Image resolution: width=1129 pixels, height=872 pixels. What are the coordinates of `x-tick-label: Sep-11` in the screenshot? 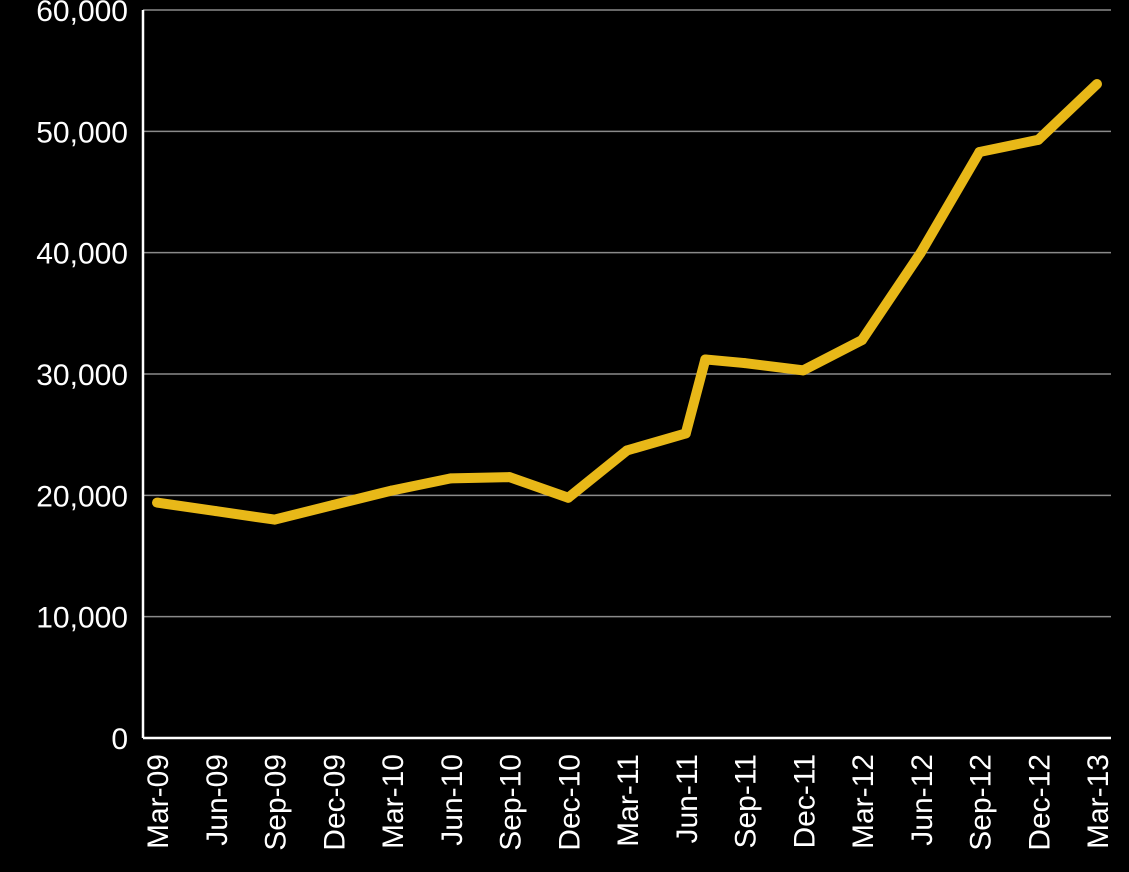 It's located at (746, 801).